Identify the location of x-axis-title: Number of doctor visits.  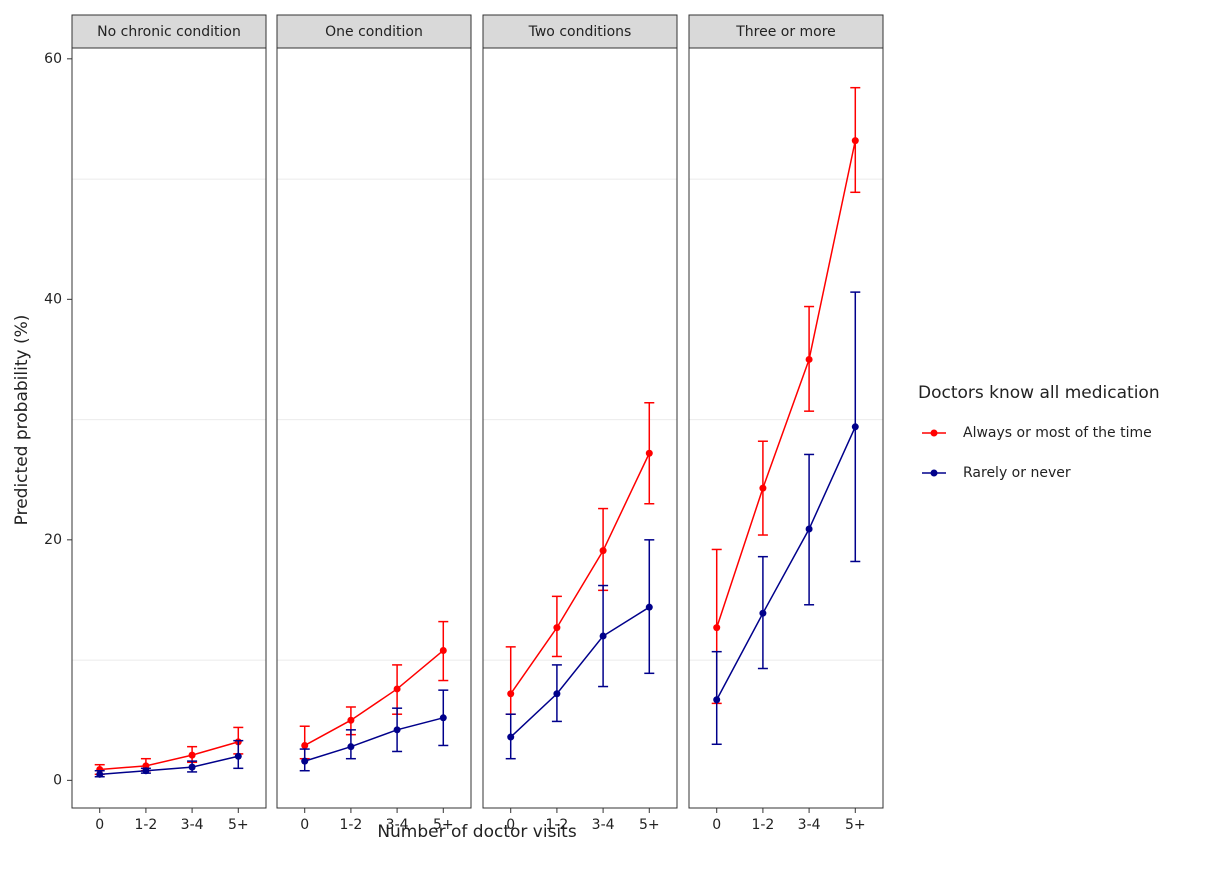
(477, 832).